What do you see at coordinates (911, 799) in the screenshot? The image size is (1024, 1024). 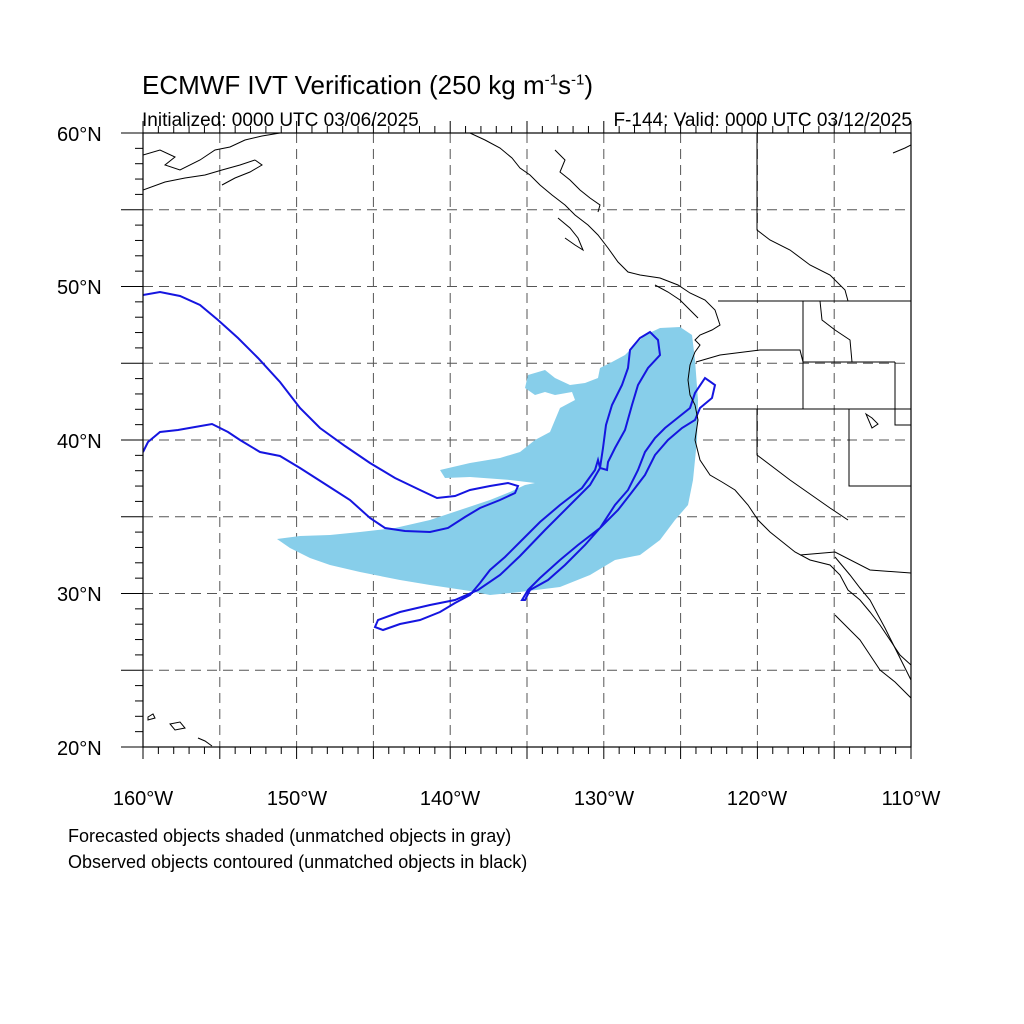 I see `lon-label-110w: 110°W` at bounding box center [911, 799].